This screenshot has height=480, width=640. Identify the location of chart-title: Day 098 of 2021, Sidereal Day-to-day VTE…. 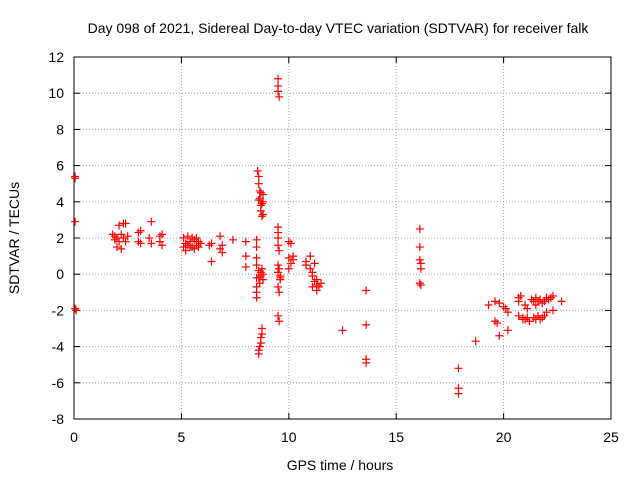
(339, 28).